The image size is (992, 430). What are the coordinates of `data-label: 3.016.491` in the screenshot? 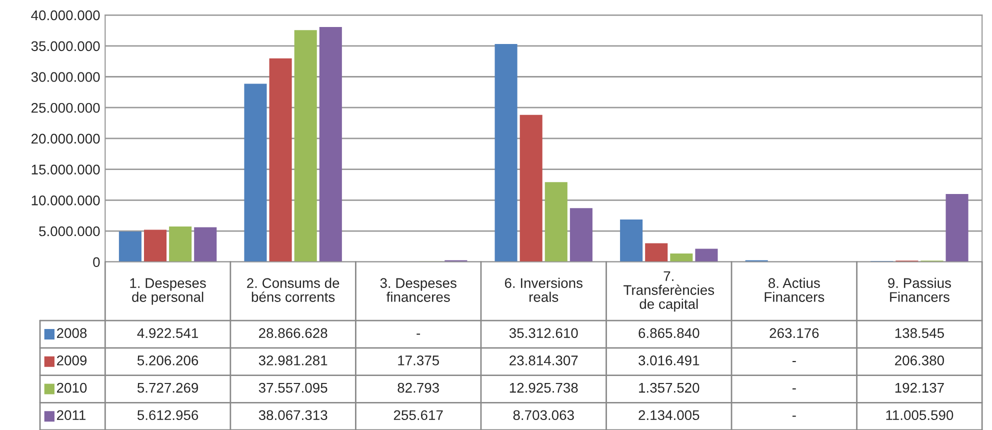 It's located at (669, 361).